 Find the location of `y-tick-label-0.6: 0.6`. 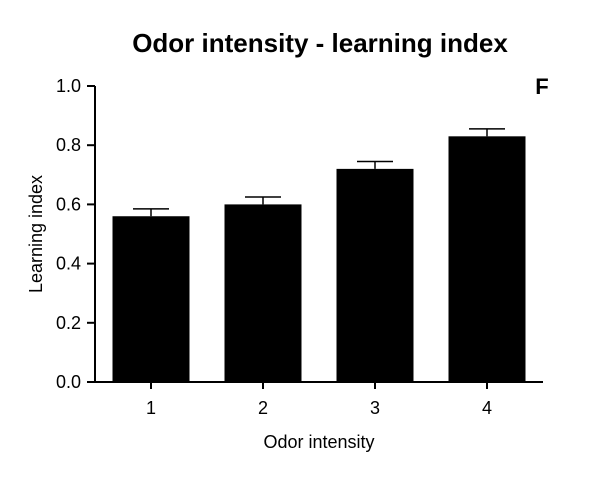

y-tick-label-0.6: 0.6 is located at coordinates (68, 204).